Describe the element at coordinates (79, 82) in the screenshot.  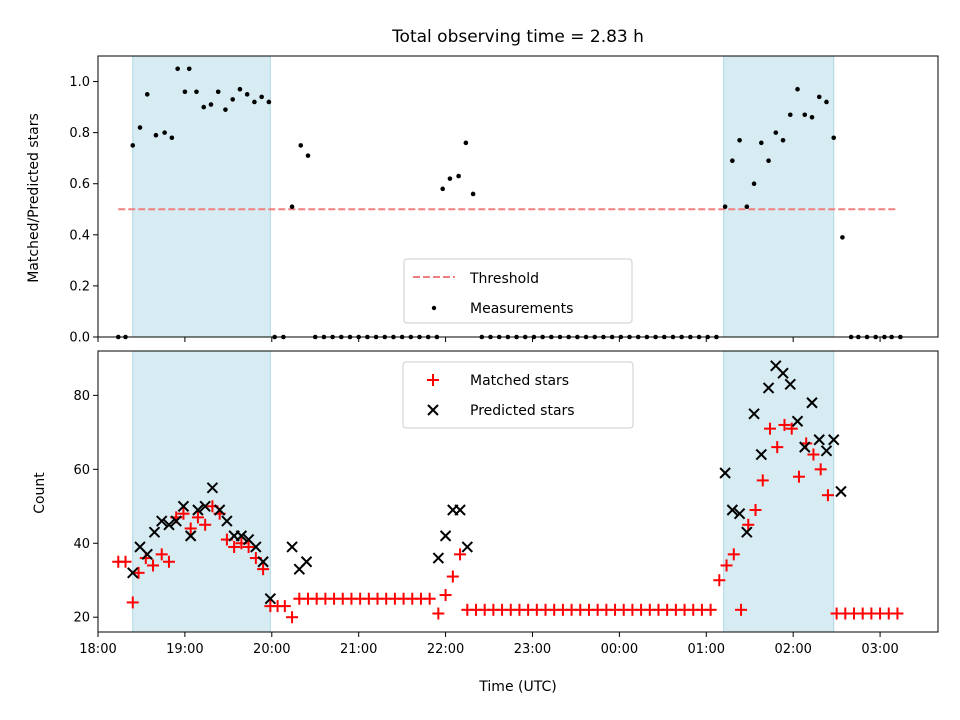
I see `y-tick-label: 1.0` at that location.